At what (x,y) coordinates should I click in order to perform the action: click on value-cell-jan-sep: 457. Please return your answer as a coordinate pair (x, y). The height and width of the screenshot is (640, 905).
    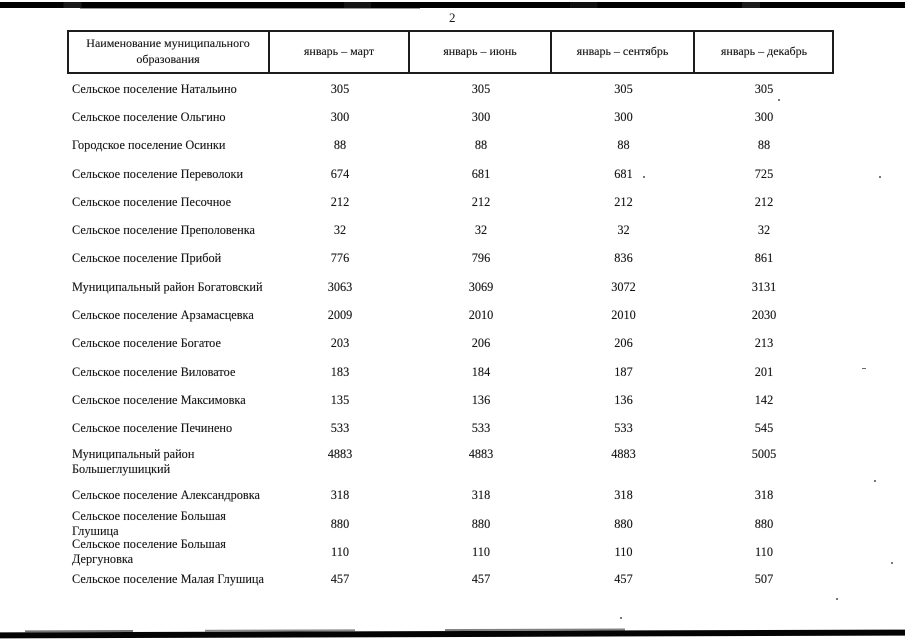
    Looking at the image, I should click on (623, 579).